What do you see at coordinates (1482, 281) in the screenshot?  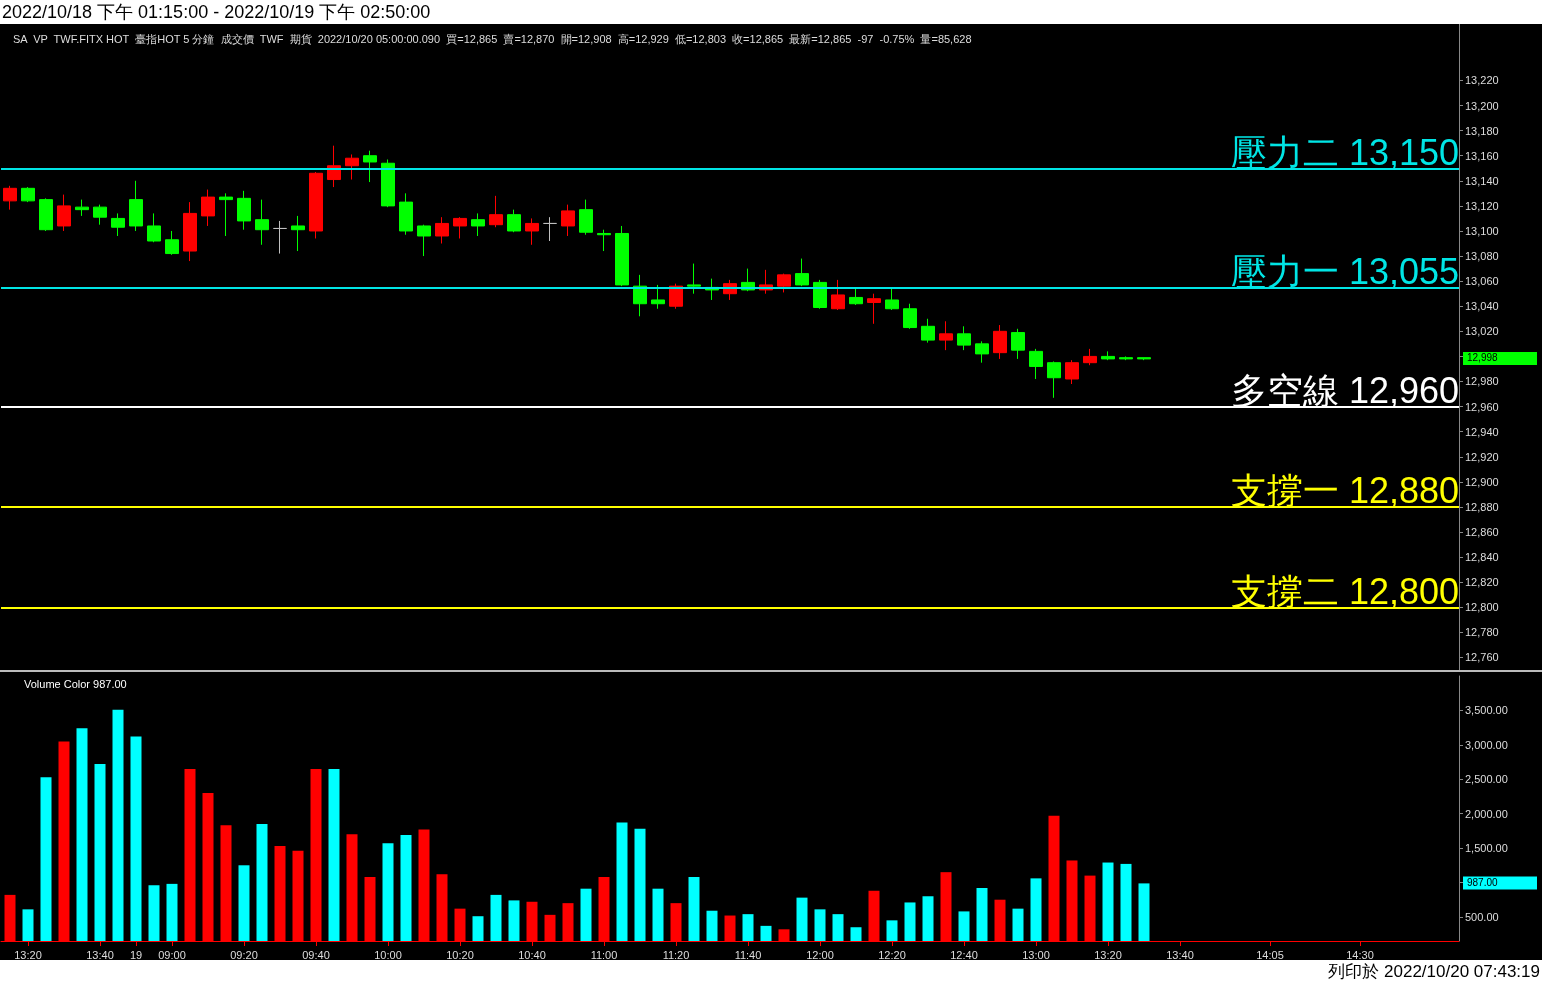 I see `y-tick-label: 13,060` at bounding box center [1482, 281].